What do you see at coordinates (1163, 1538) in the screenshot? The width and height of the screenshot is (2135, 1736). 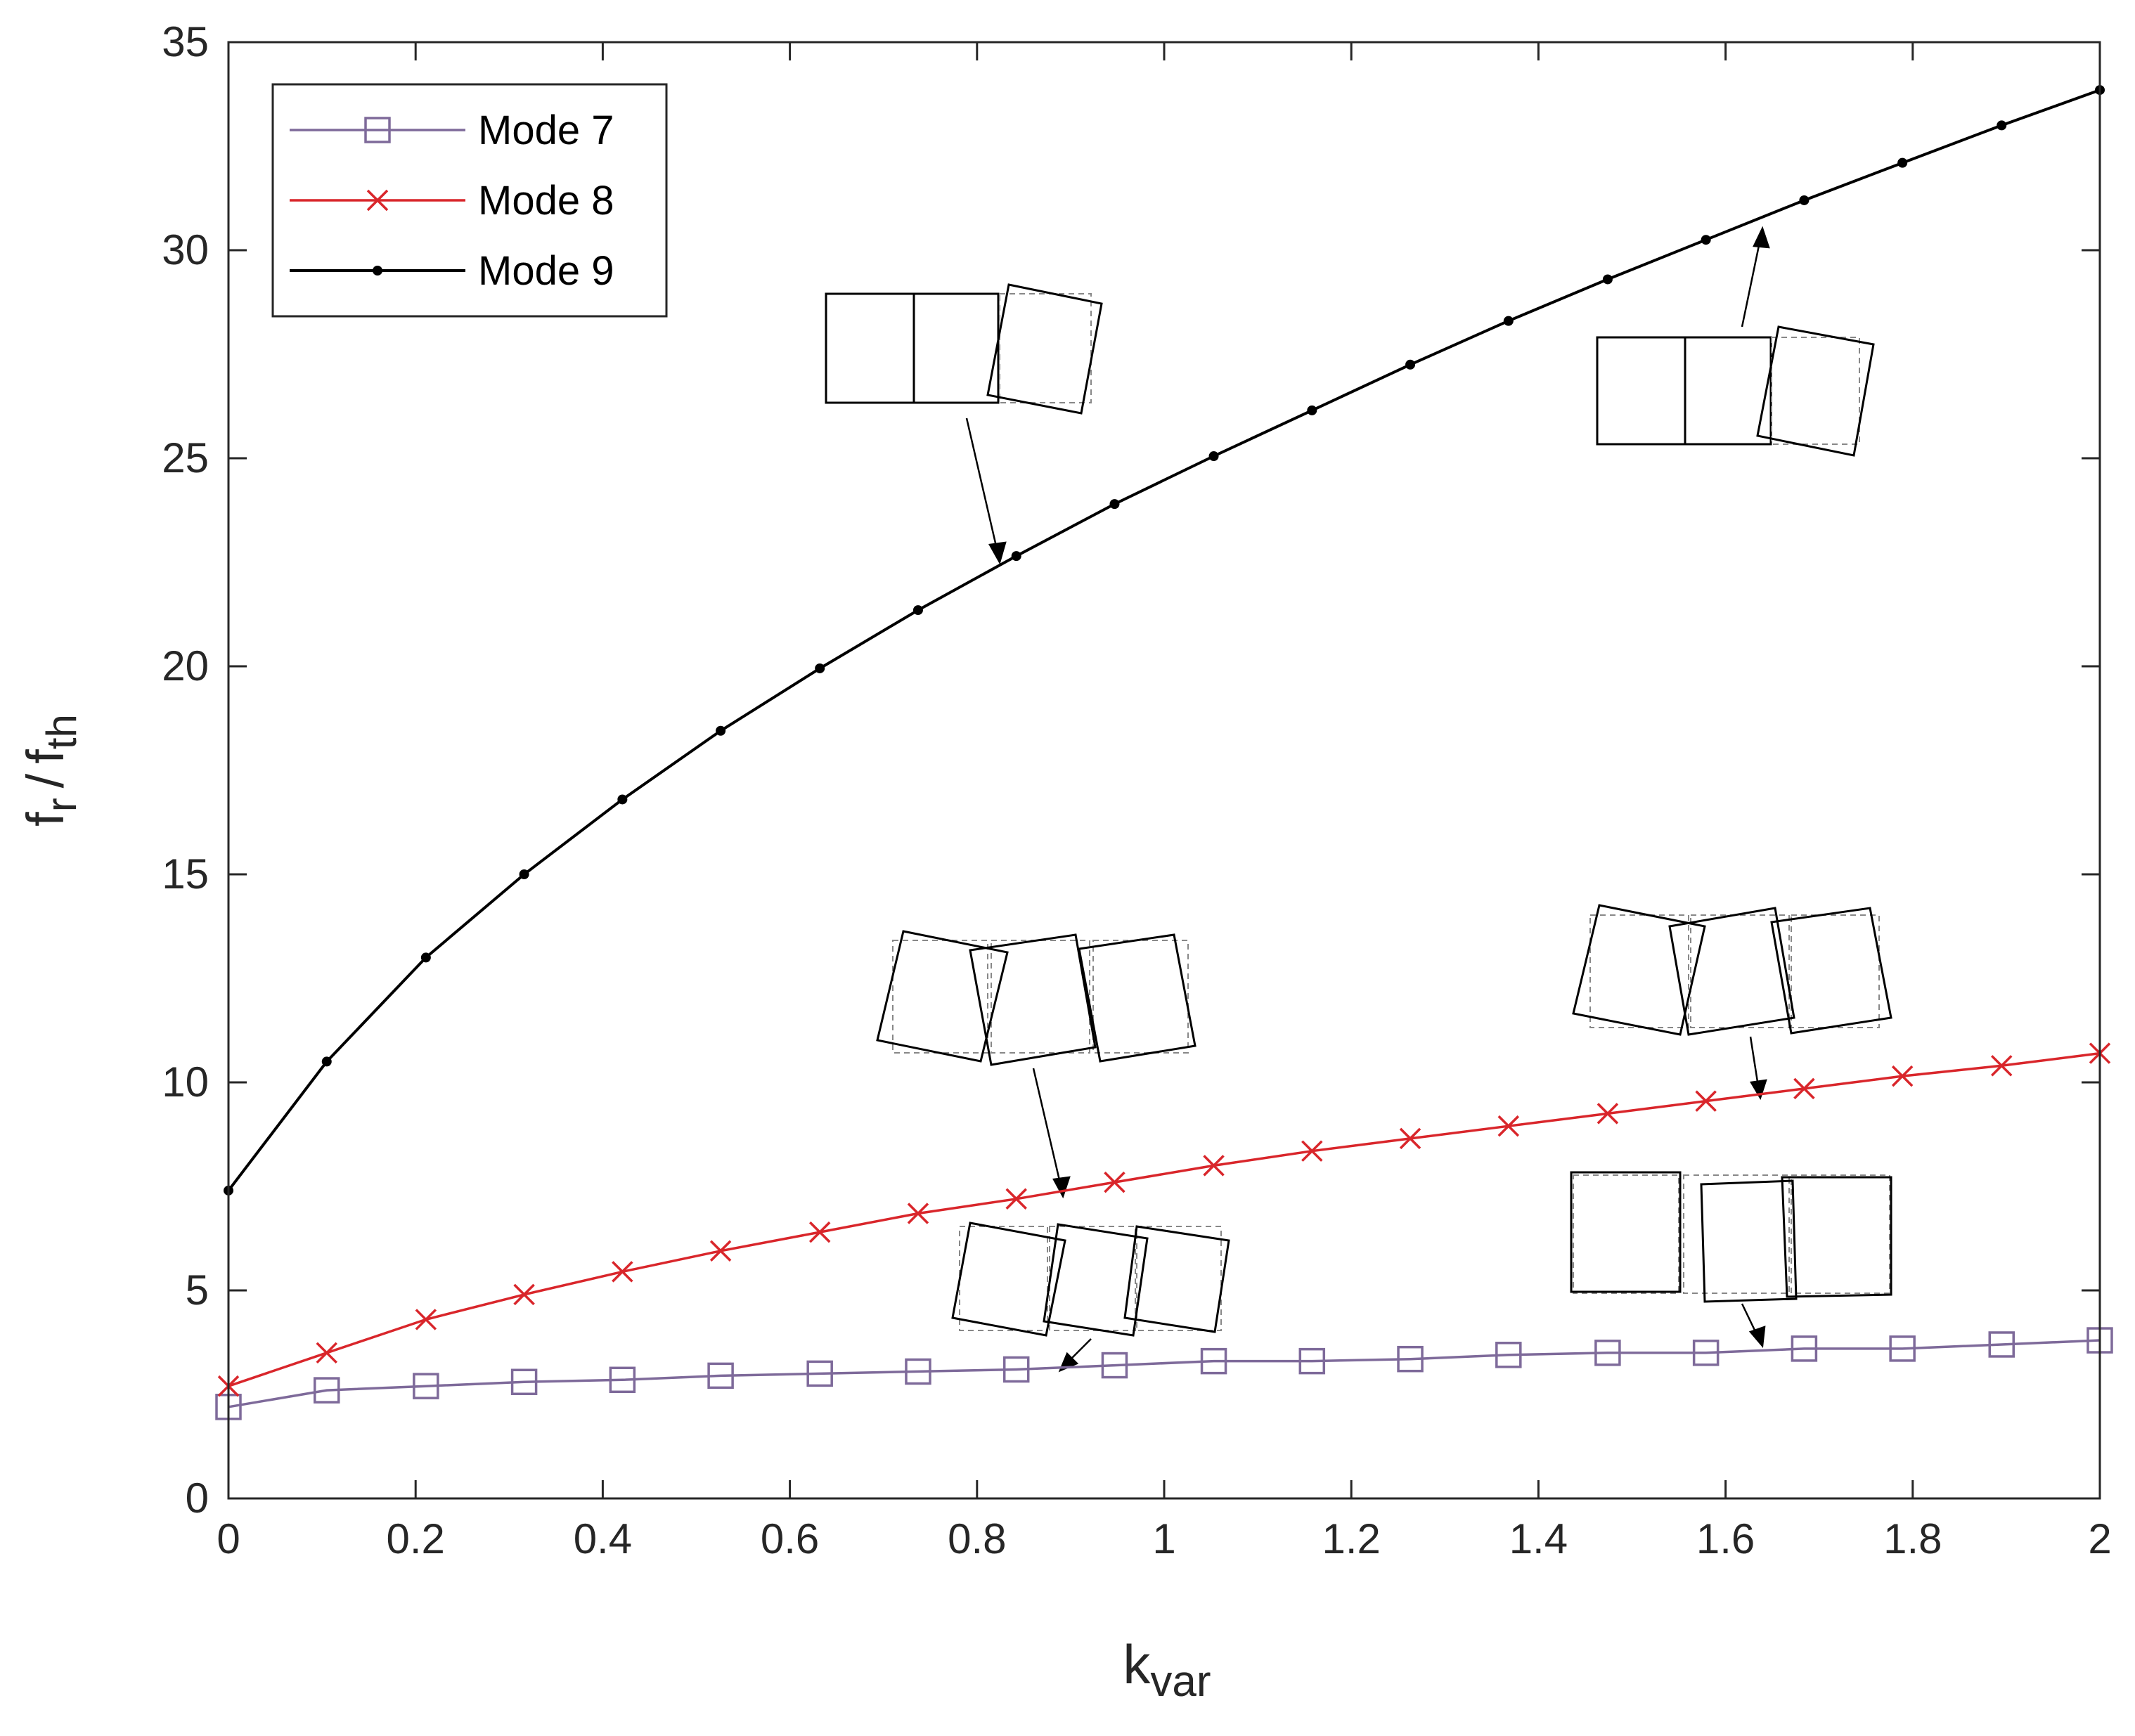 I see `x-tick-label: 1` at bounding box center [1163, 1538].